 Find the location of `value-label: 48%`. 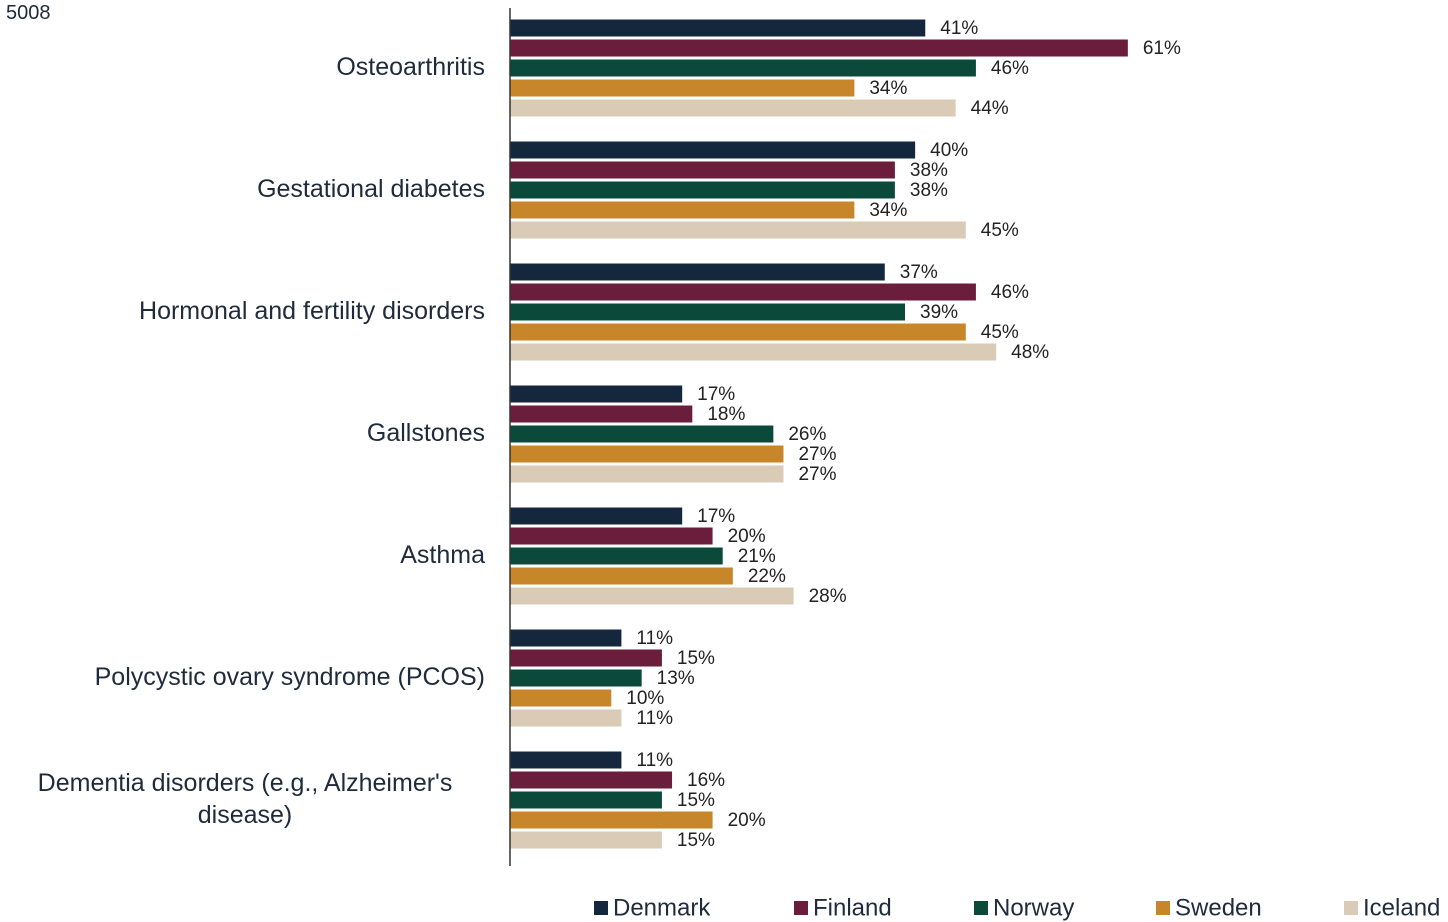

value-label: 48% is located at coordinates (1030, 352).